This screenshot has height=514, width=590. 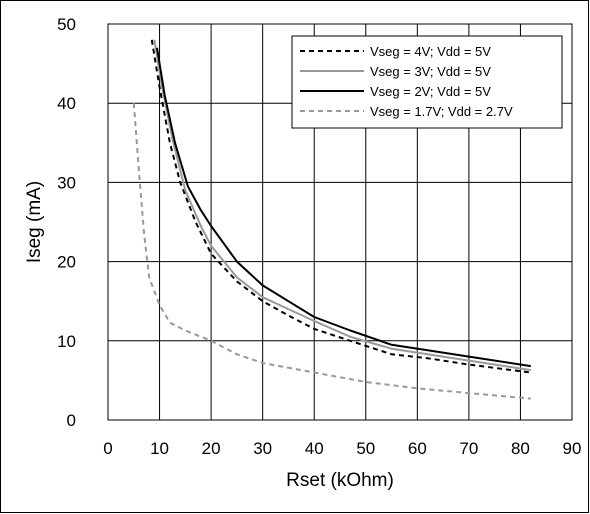 I want to click on y-tick-label: 10, so click(x=66, y=341).